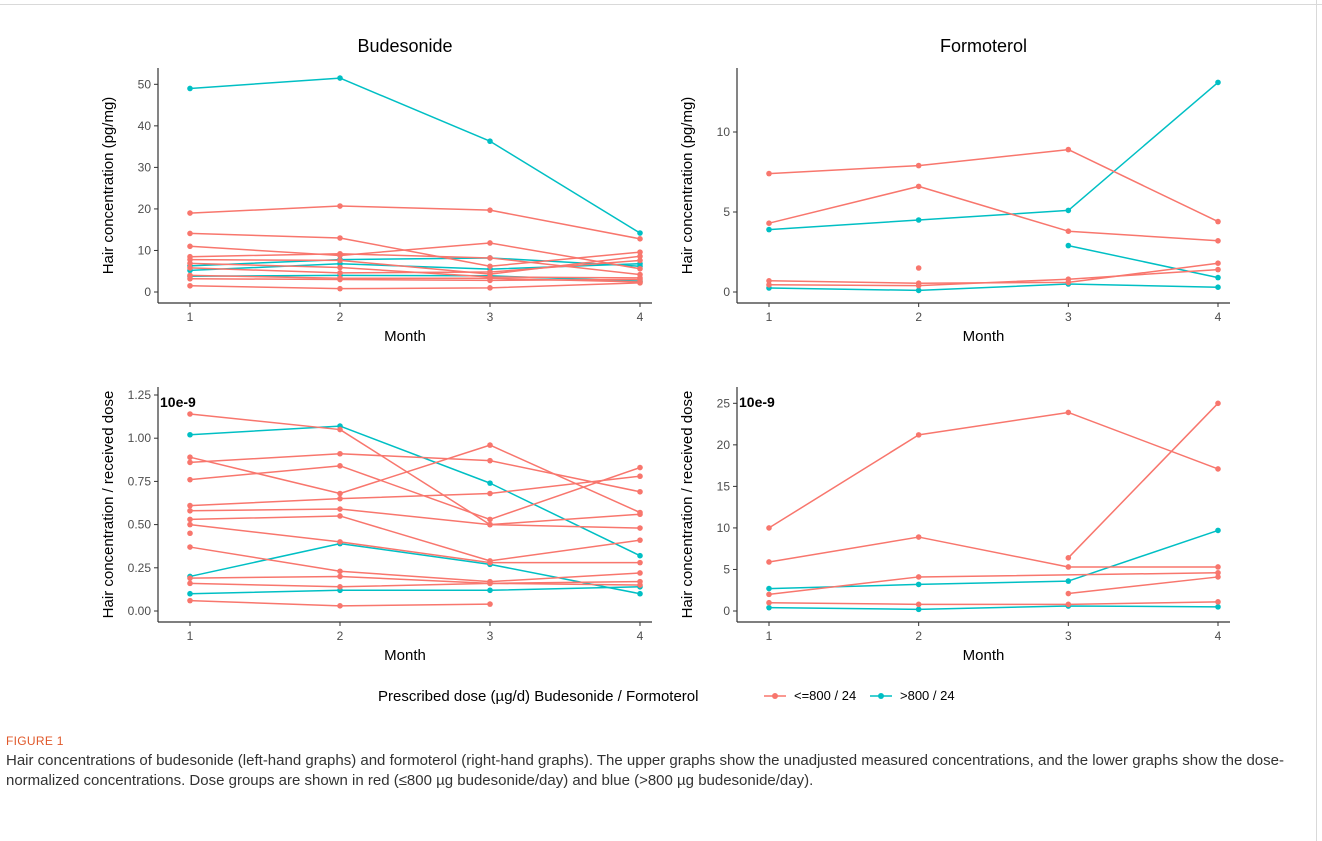  I want to click on scale-label: 10e-9, so click(757, 402).